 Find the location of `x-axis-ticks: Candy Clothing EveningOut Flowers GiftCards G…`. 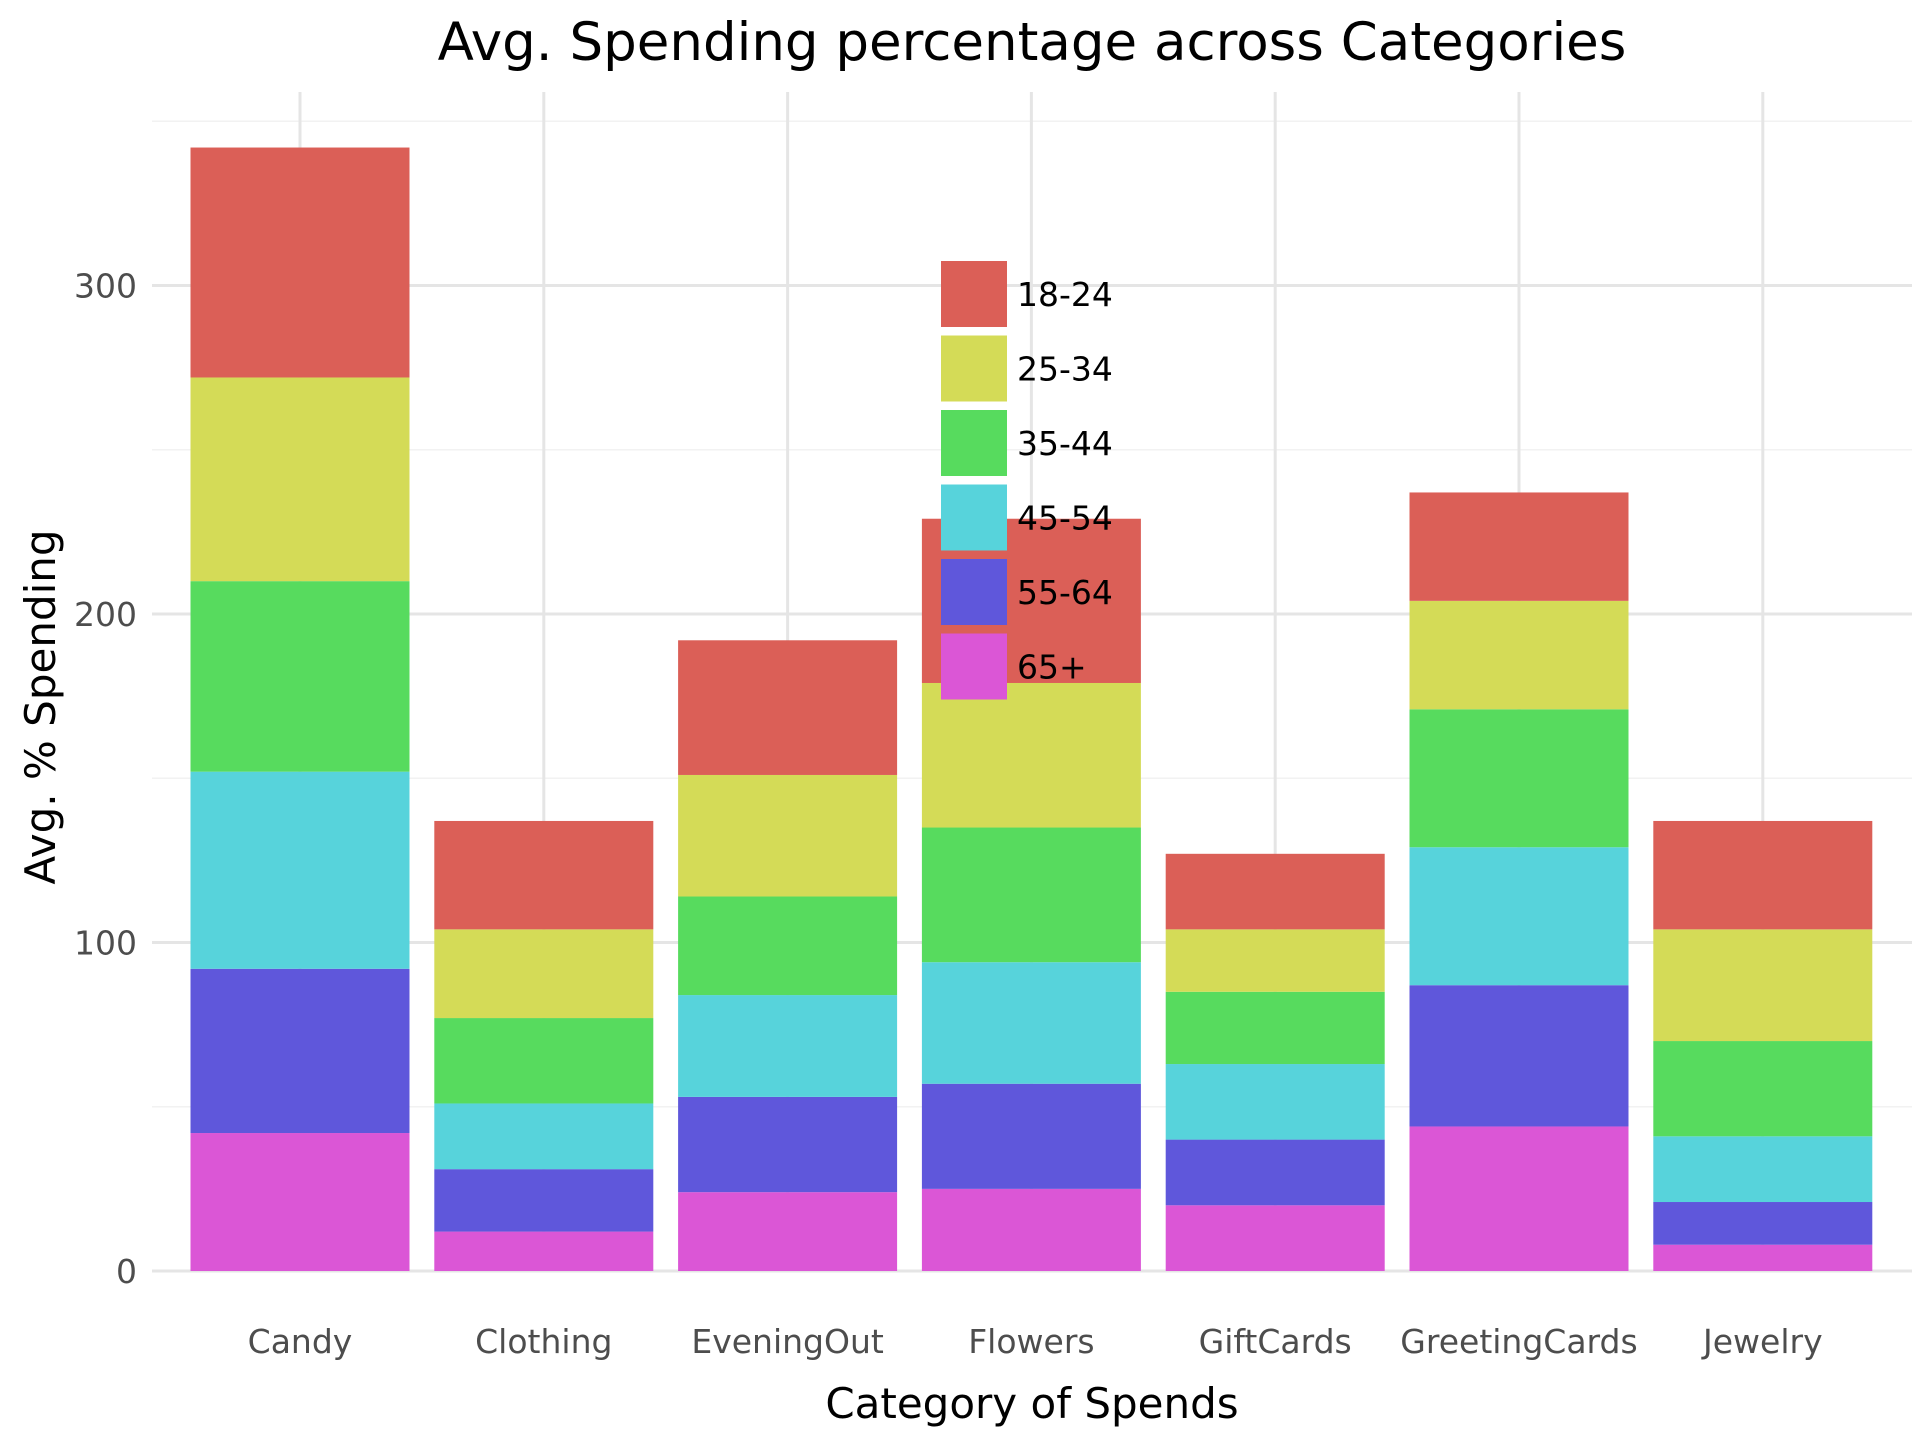

x-axis-ticks: Candy Clothing EveningOut Flowers GiftCards G… is located at coordinates (1035, 1341).